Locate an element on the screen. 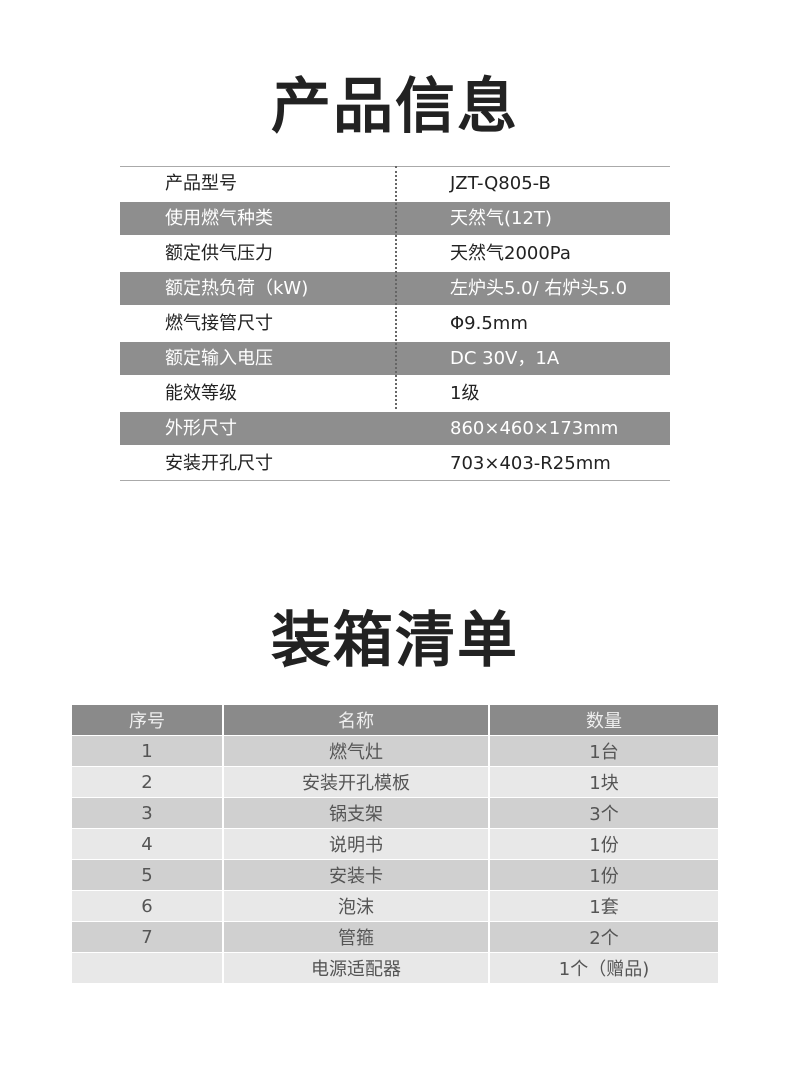 This screenshot has height=1072, width=790. cell-index: 4 is located at coordinates (148, 844).